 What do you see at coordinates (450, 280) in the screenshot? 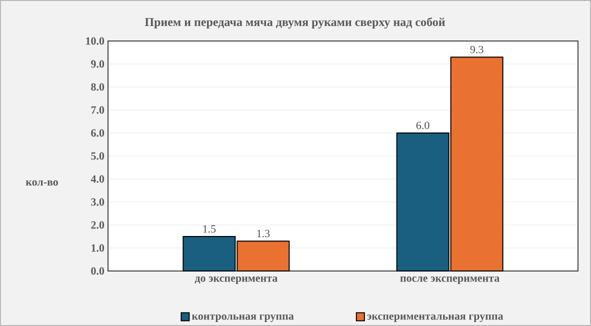
I see `x-tick-label: после эксперимента` at bounding box center [450, 280].